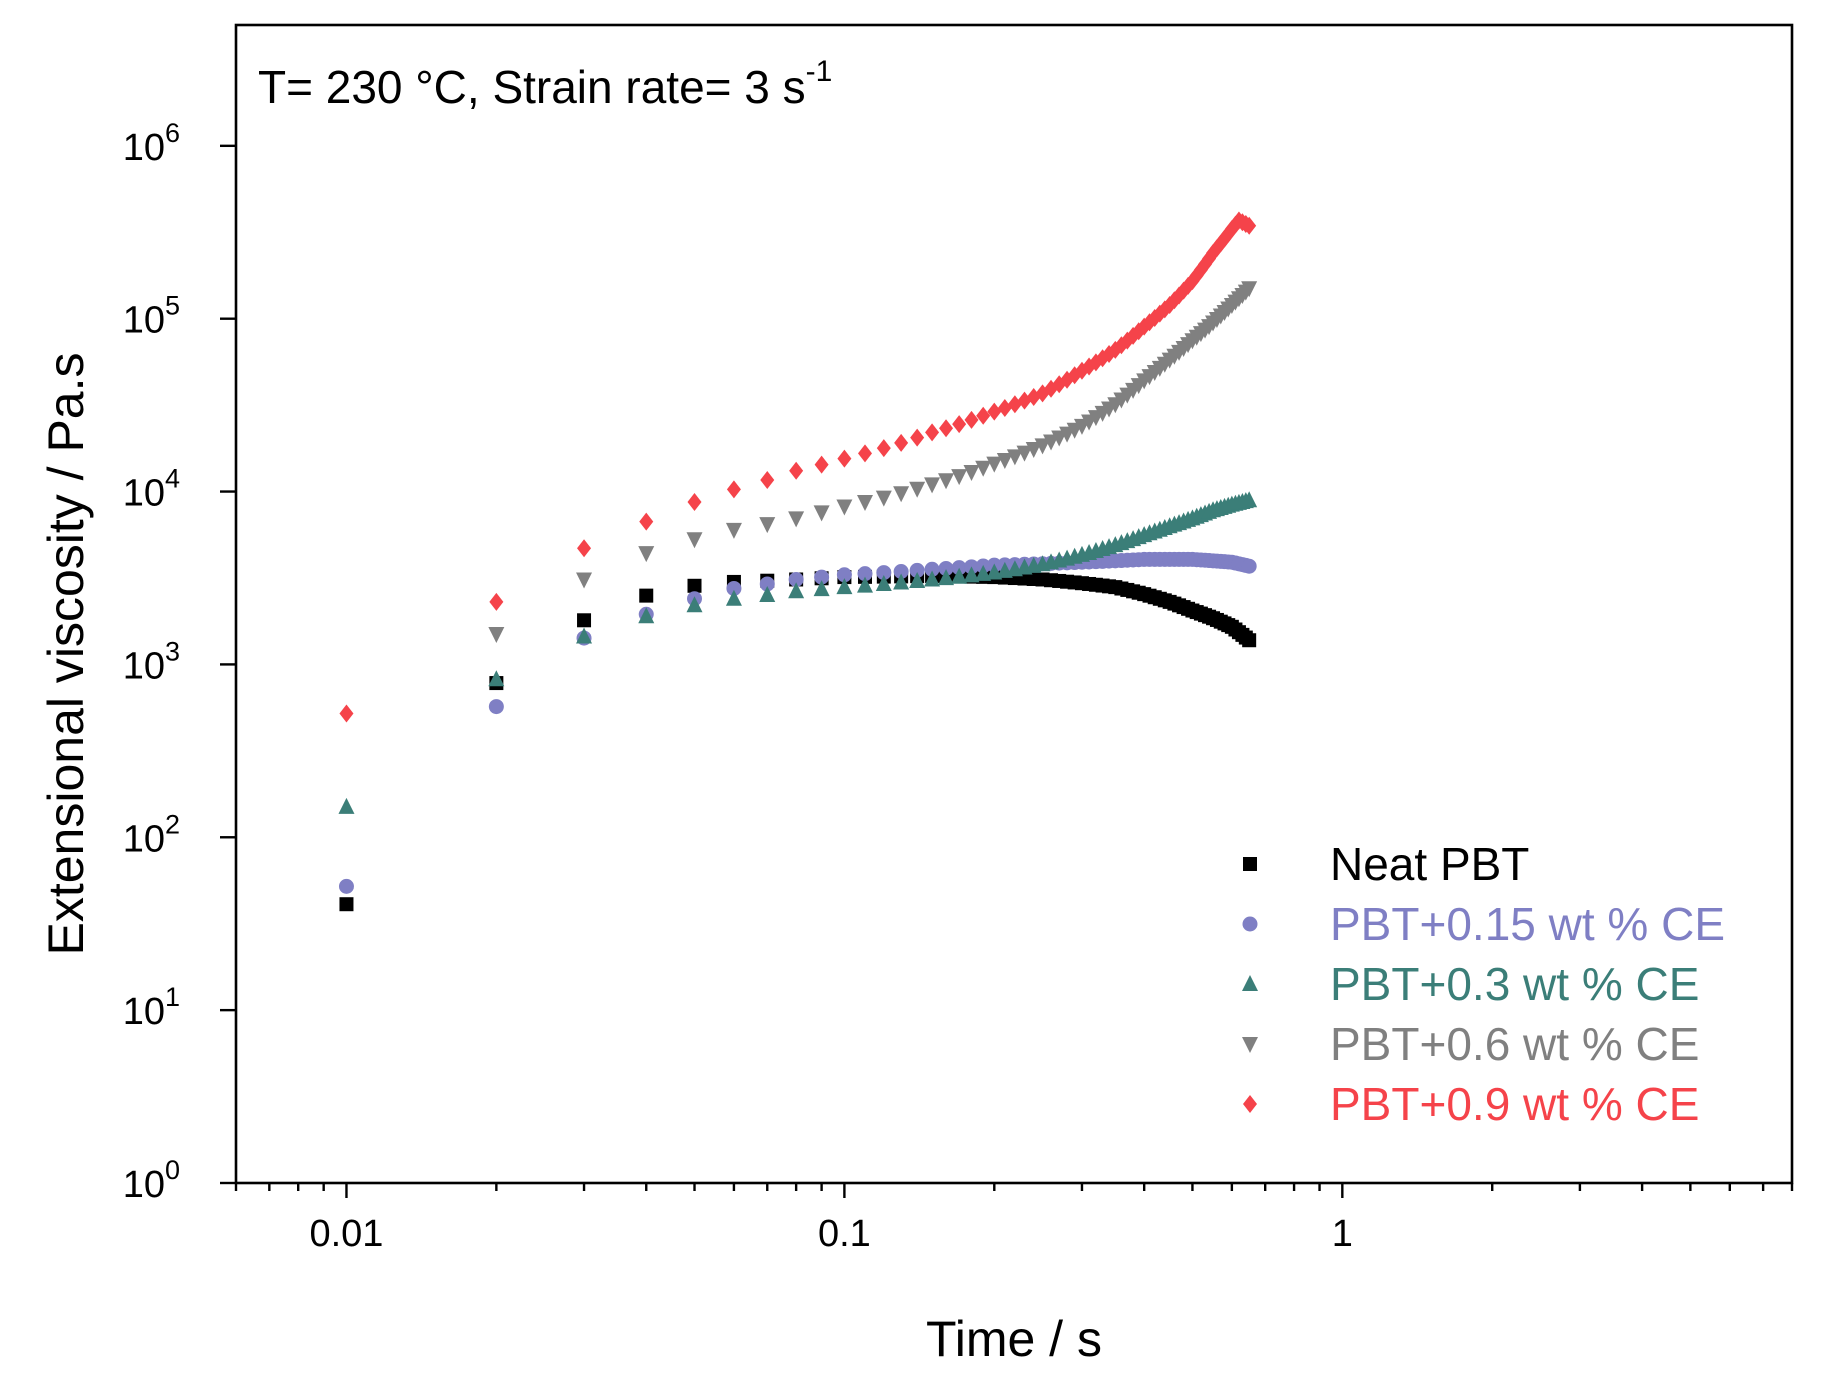  What do you see at coordinates (1514, 1044) in the screenshot?
I see `legend-label: PBT+0.6 wt % CE` at bounding box center [1514, 1044].